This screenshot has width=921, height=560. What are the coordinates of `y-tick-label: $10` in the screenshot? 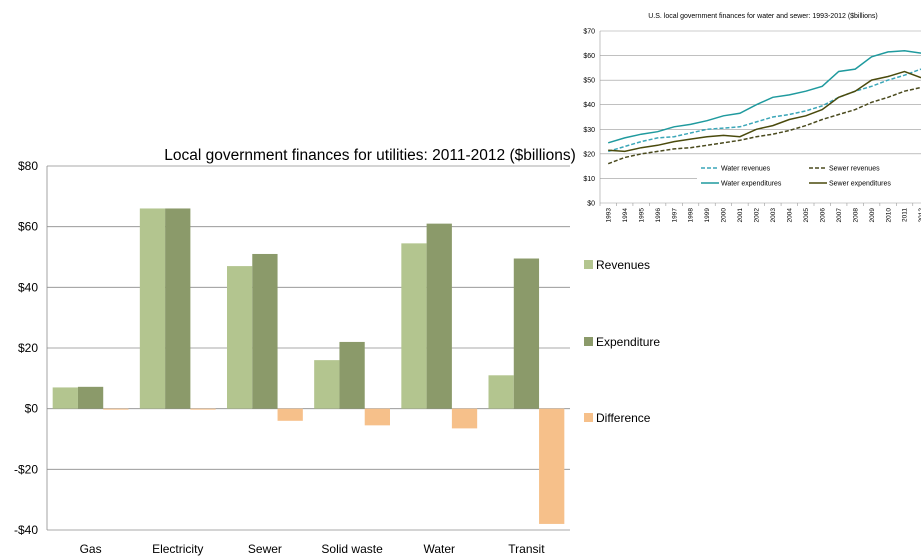 It's located at (589, 179).